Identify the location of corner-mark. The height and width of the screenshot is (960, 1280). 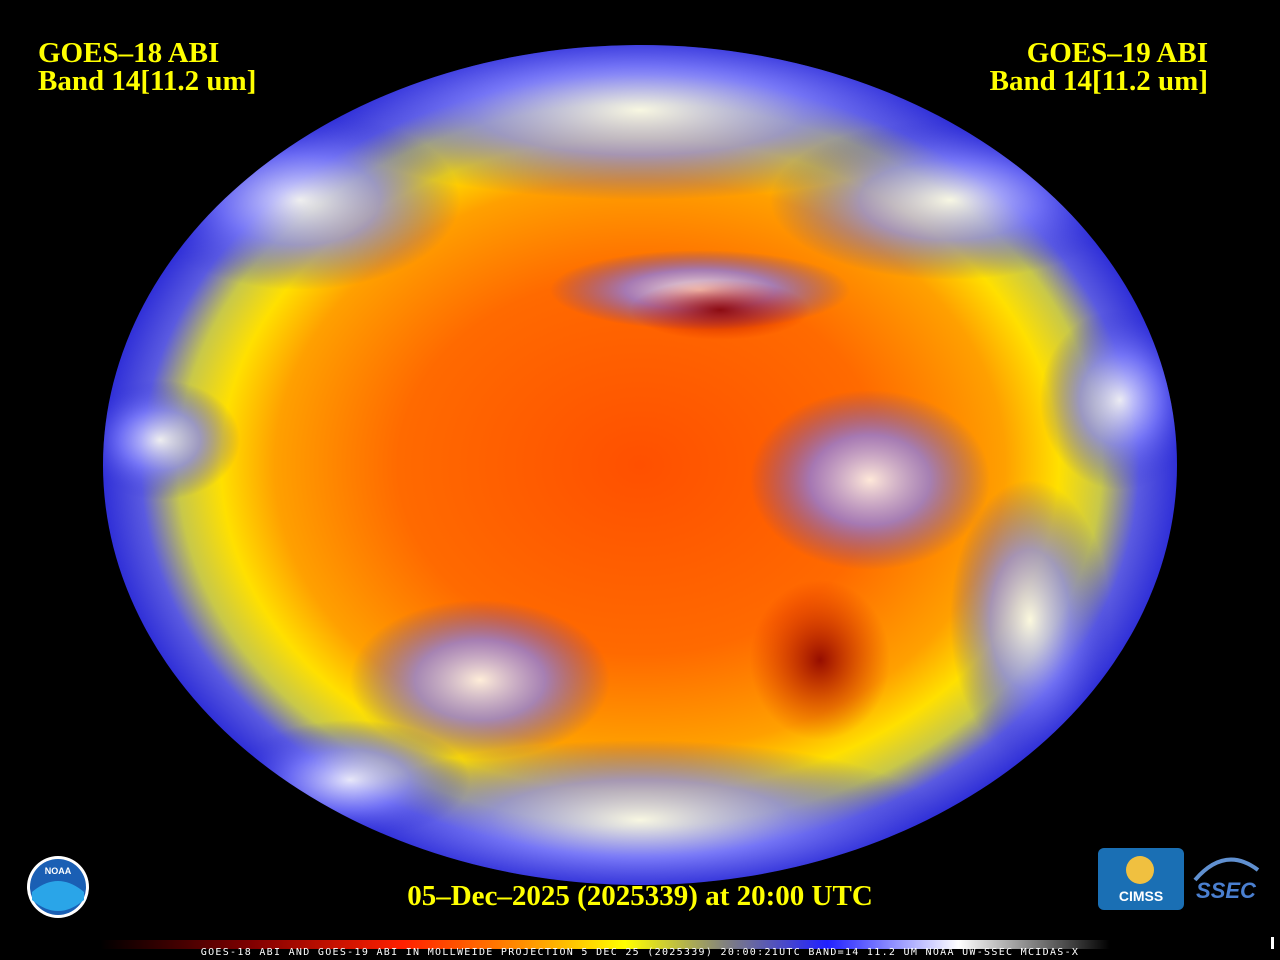
(1272, 943).